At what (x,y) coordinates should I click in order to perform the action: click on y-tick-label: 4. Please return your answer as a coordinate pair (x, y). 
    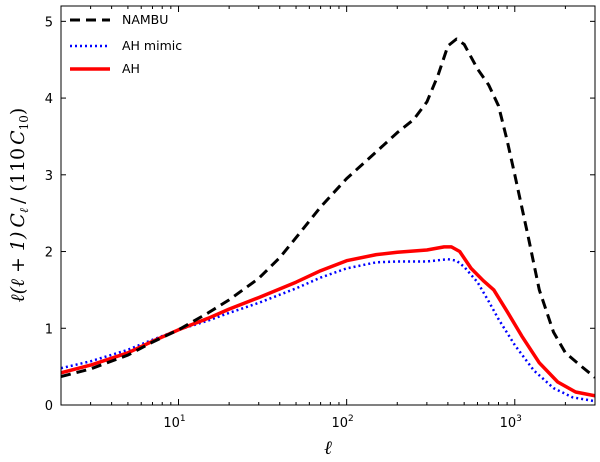
    Looking at the image, I should click on (49, 99).